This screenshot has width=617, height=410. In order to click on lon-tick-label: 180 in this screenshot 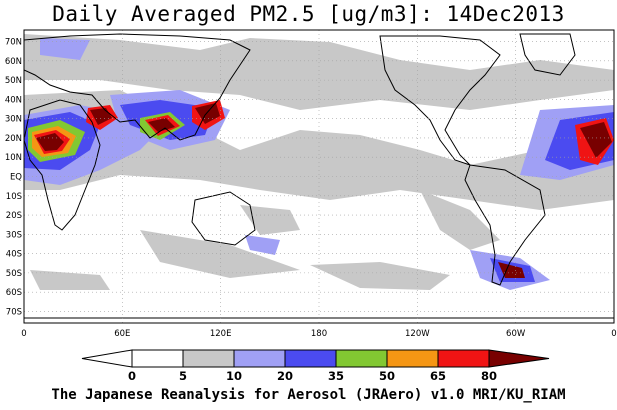, I will do `click(319, 334)`.